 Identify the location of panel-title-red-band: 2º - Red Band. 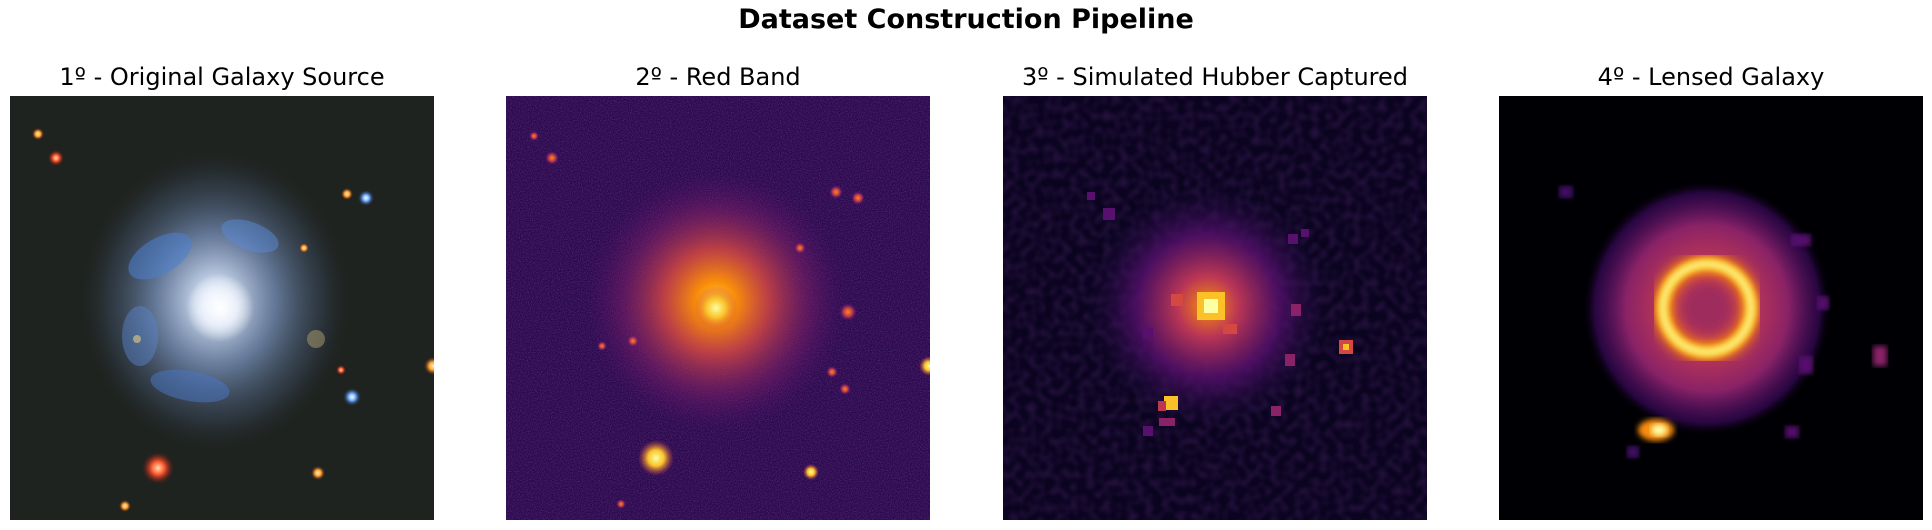
(718, 77).